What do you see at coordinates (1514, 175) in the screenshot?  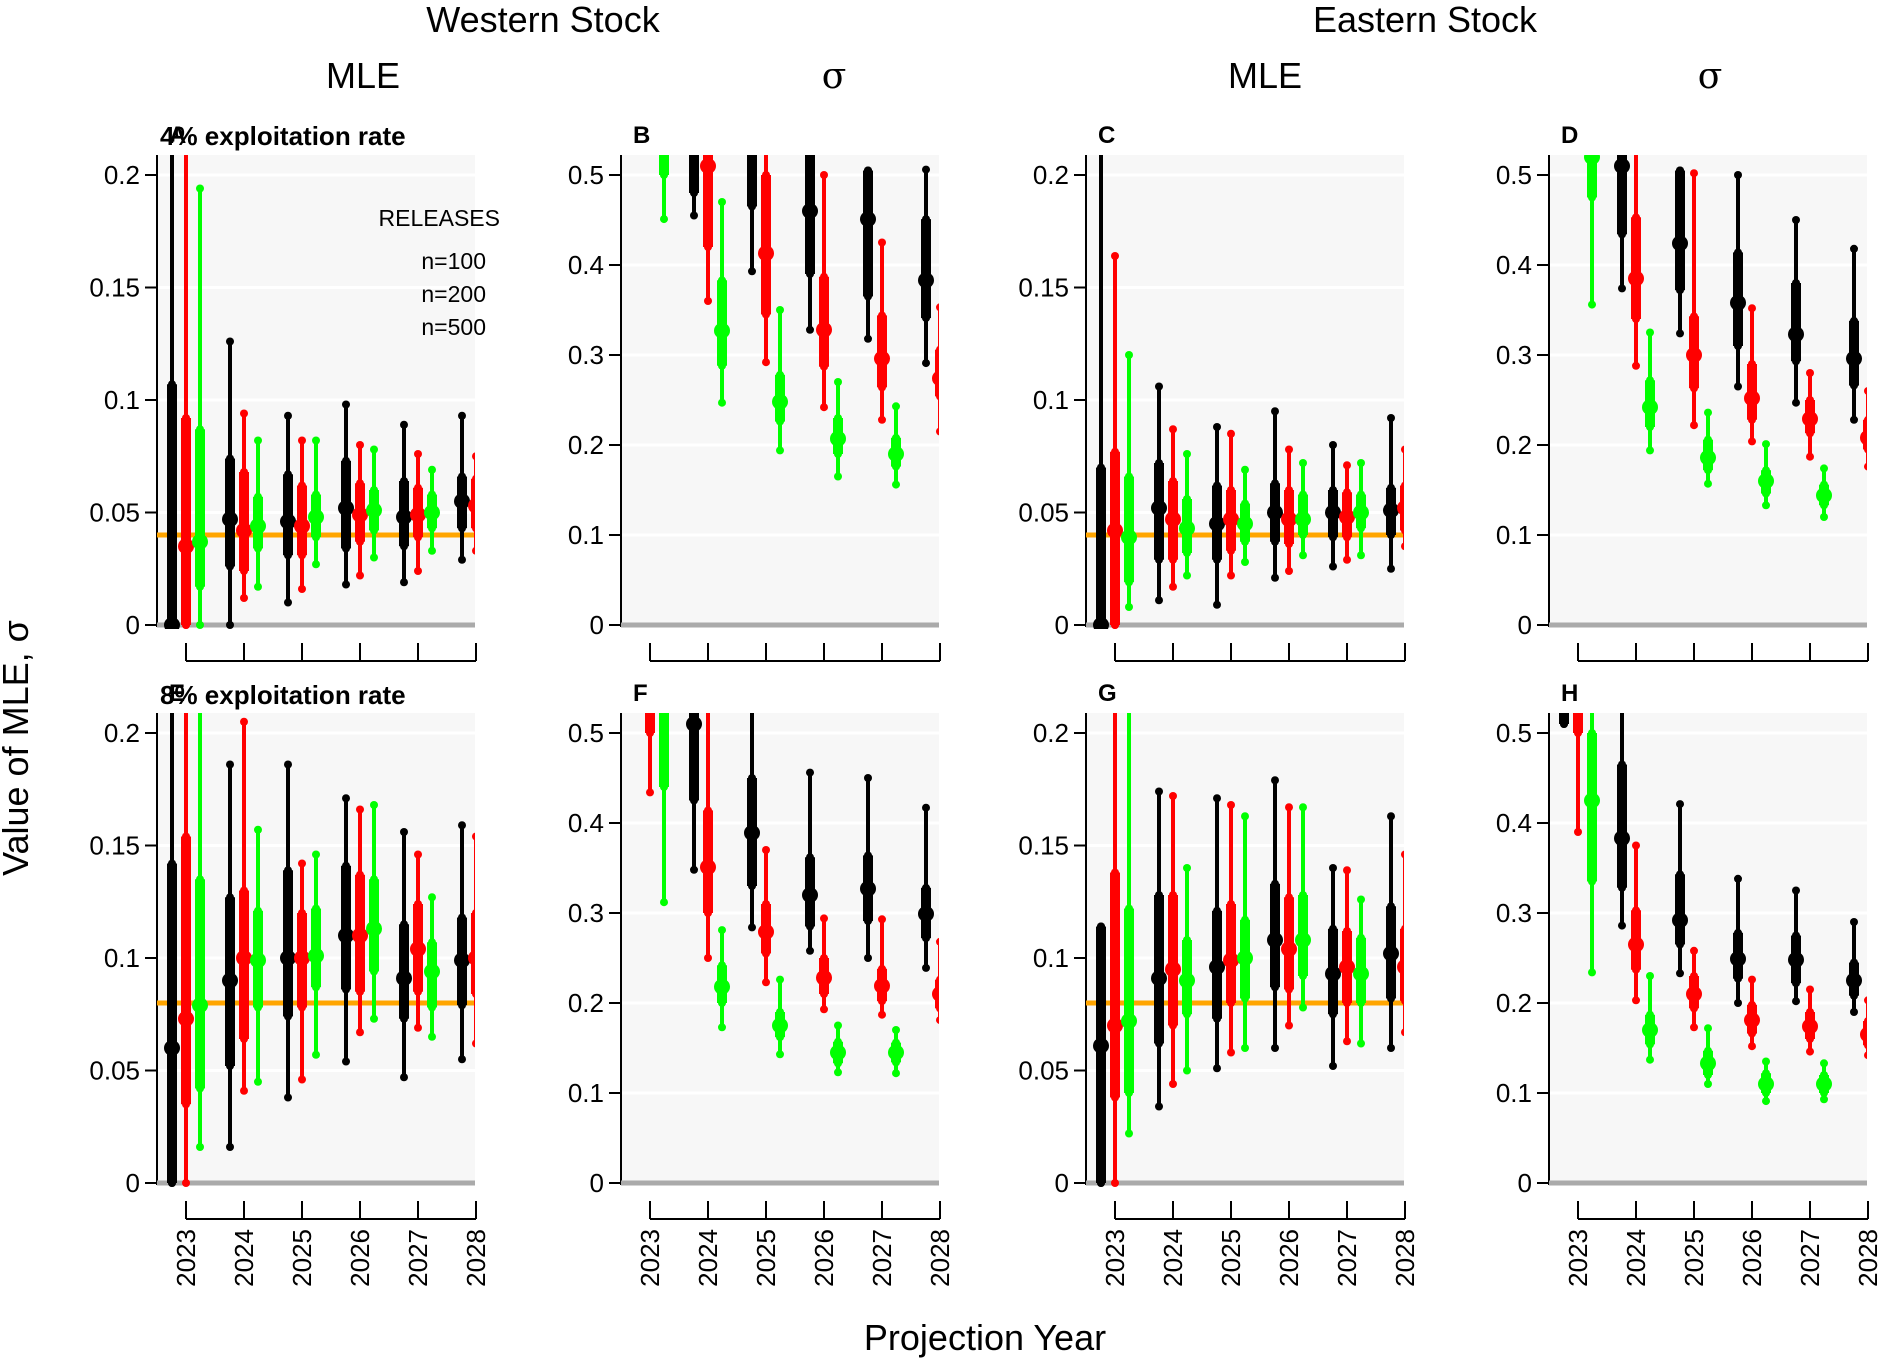 I see `y-tick-label: 0.5` at bounding box center [1514, 175].